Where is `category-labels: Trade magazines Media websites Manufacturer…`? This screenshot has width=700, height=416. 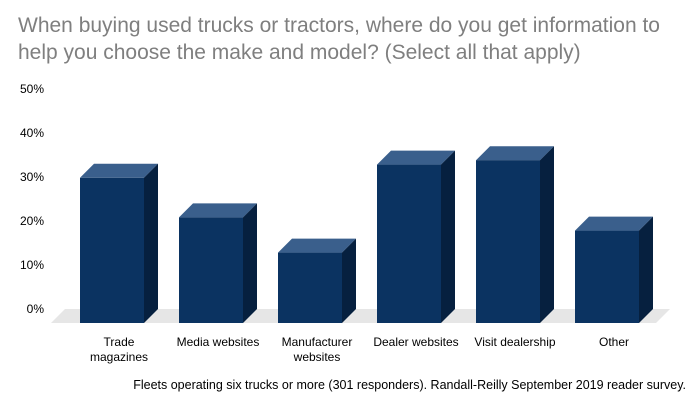 category-labels: Trade magazines Media websites Manufacturer… is located at coordinates (359, 349).